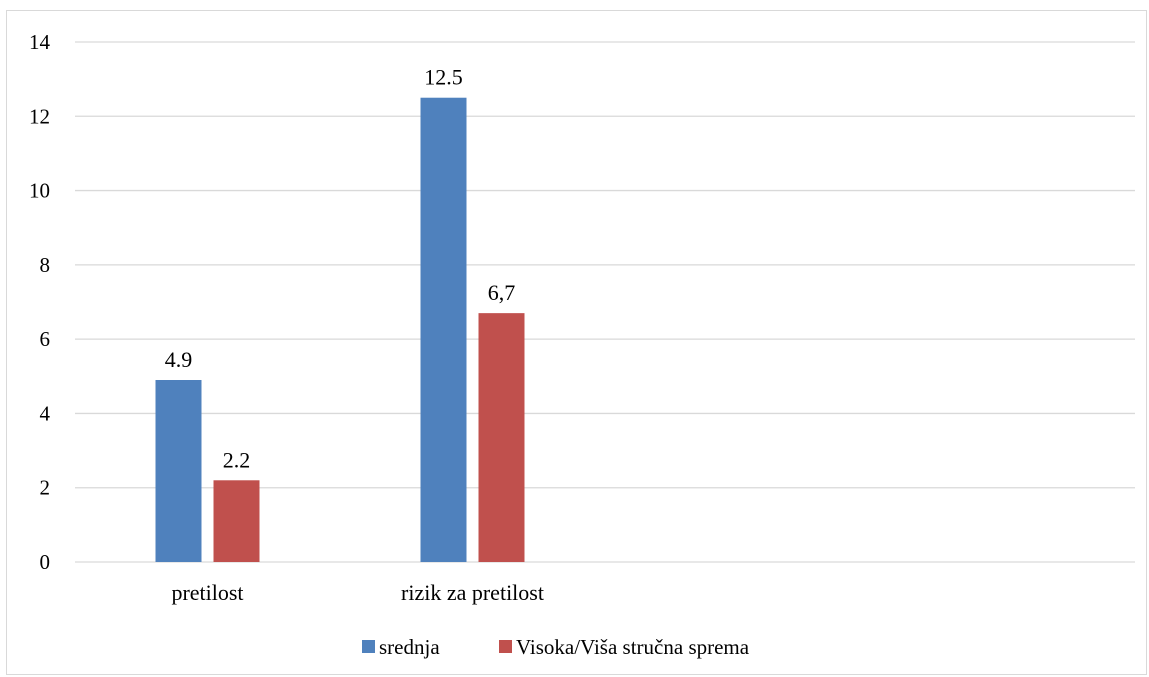 The height and width of the screenshot is (677, 1149). What do you see at coordinates (633, 647) in the screenshot?
I see `legend-label: Visoka/Viša stručna sprema` at bounding box center [633, 647].